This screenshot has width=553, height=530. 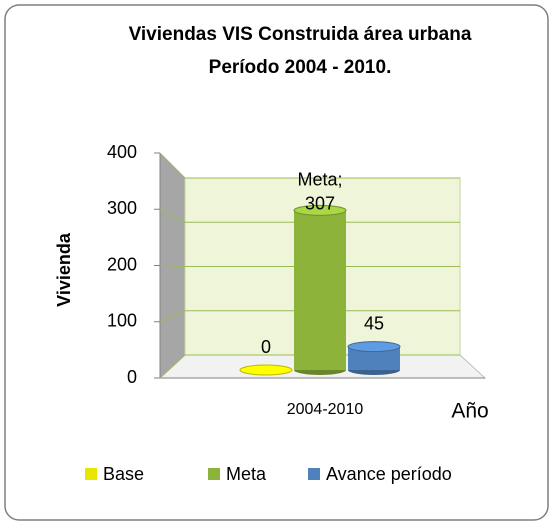 I want to click on x-tick-label: 2004-2010, so click(x=325, y=409).